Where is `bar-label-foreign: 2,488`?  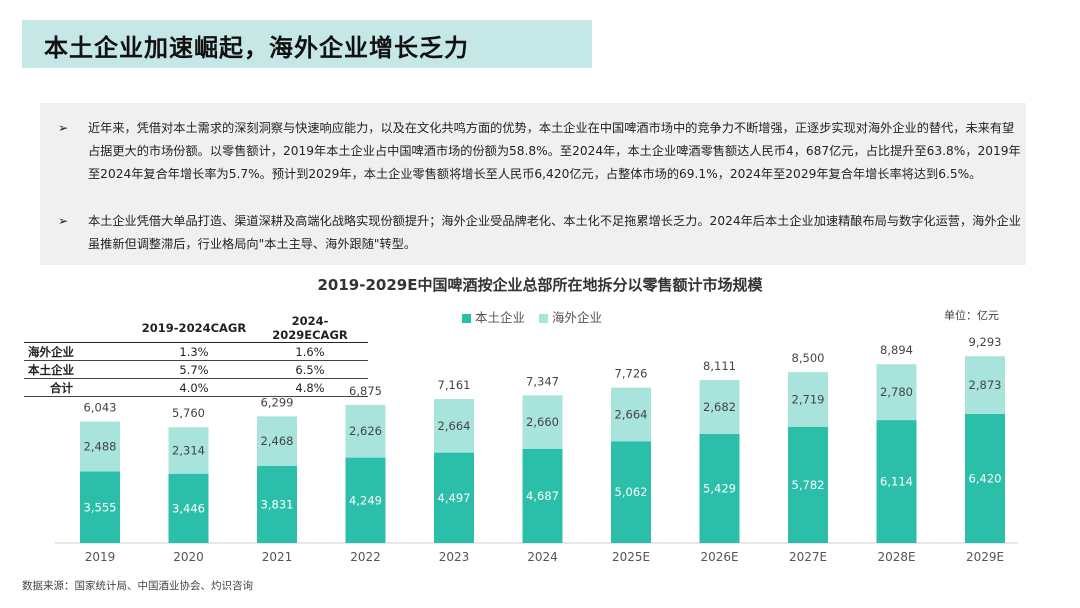
bar-label-foreign: 2,488 is located at coordinates (100, 447).